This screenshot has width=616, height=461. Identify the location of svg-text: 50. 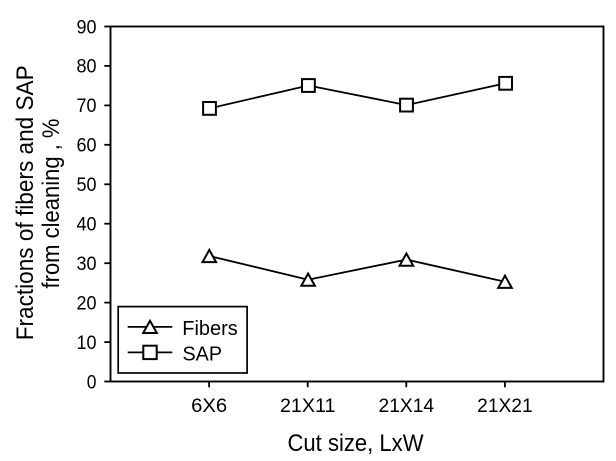
(87, 185).